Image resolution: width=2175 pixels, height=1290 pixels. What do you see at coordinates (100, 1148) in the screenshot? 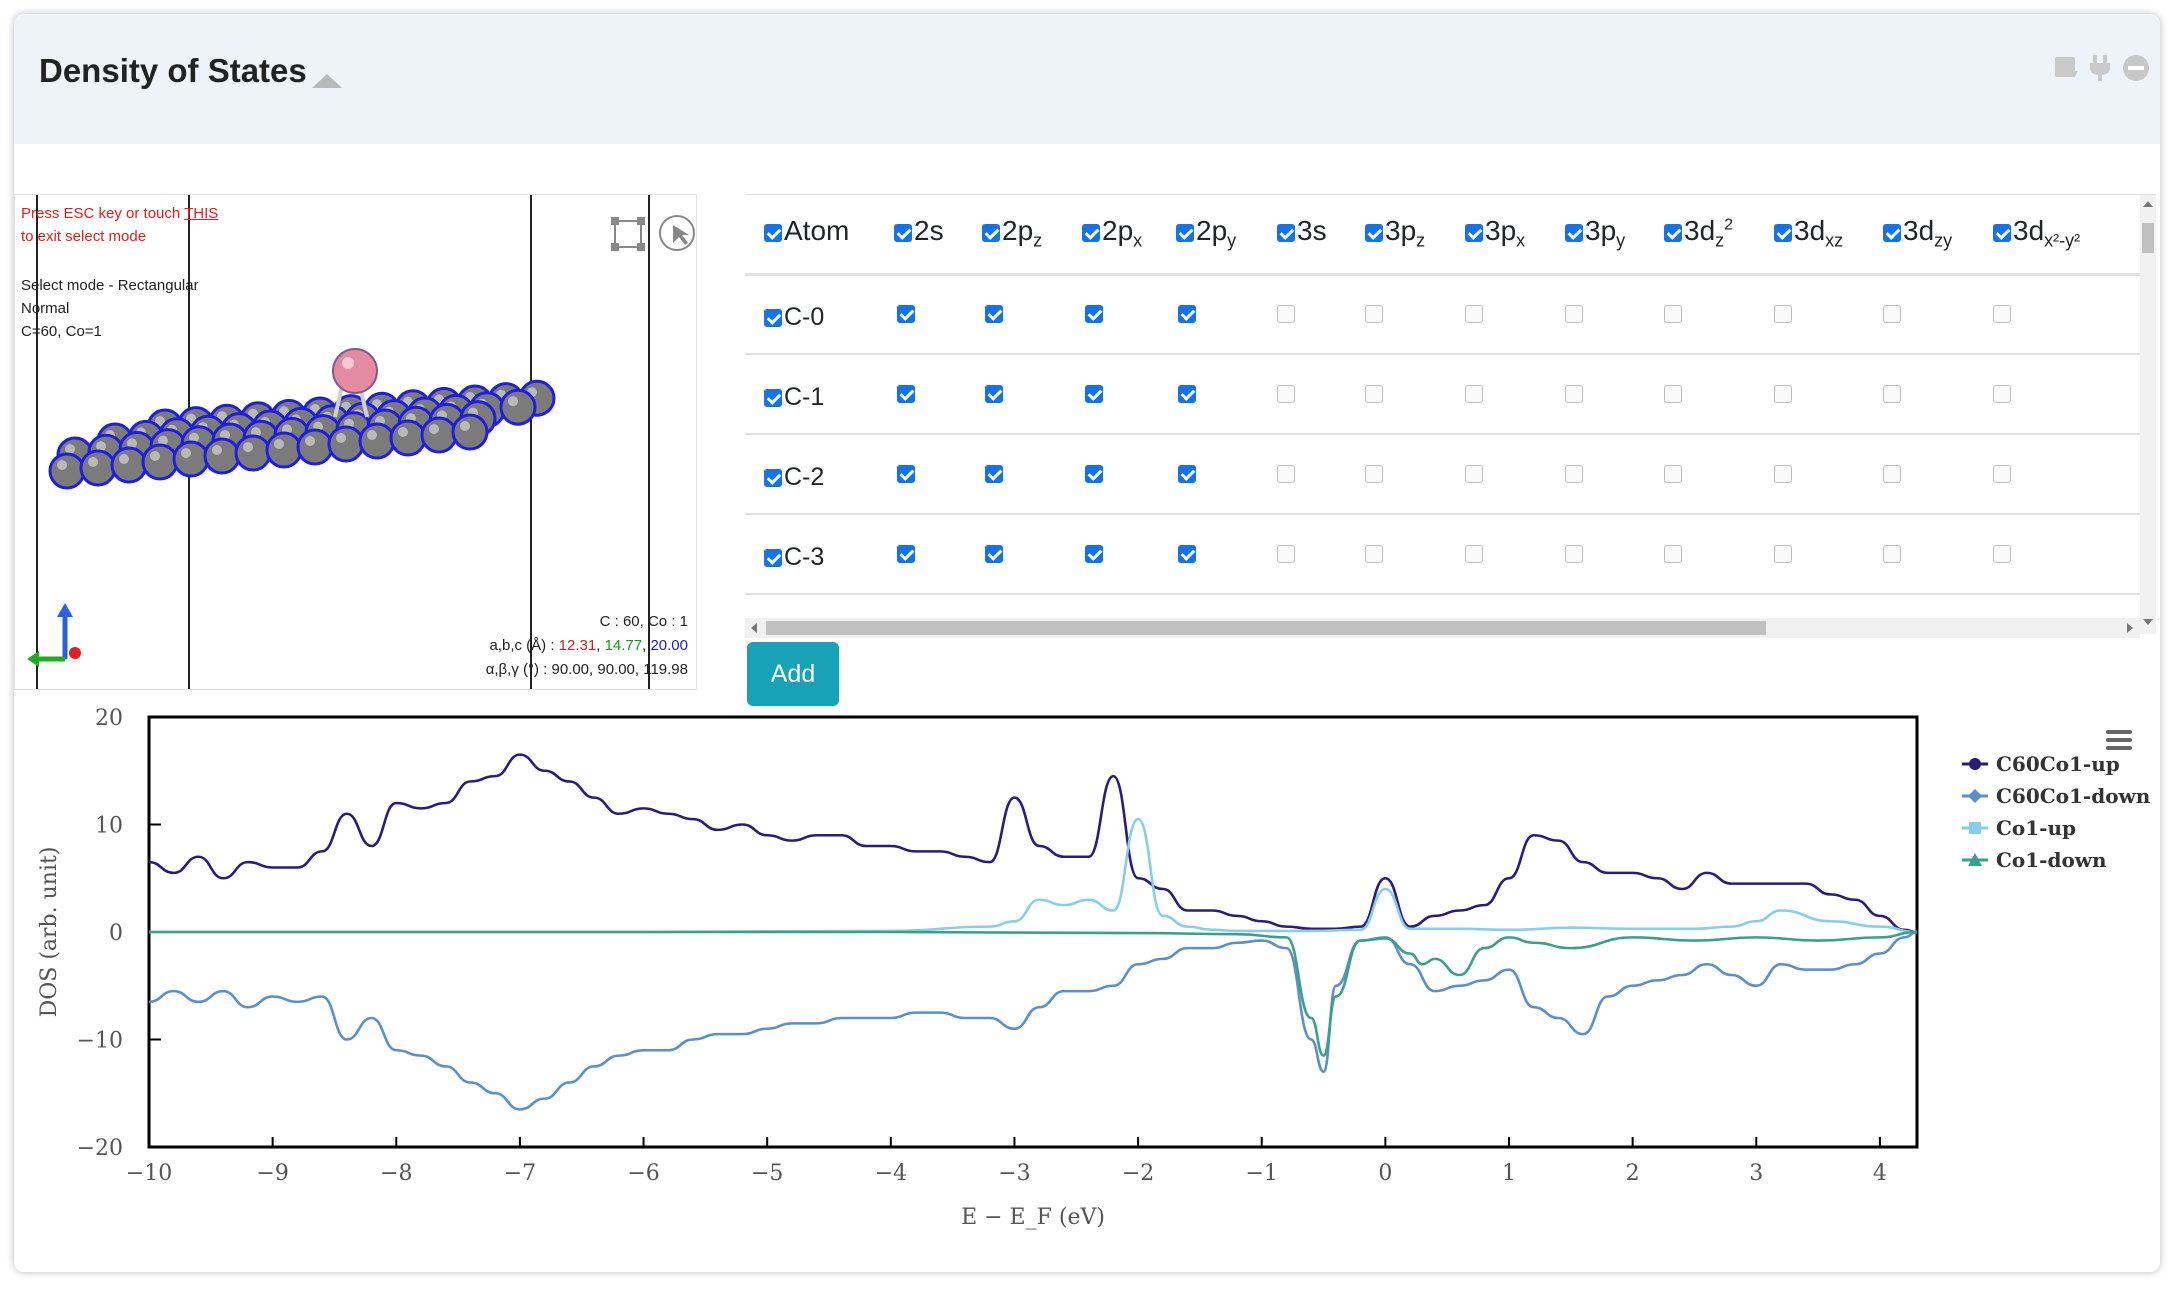
I see `y-tick-label: −20` at bounding box center [100, 1148].